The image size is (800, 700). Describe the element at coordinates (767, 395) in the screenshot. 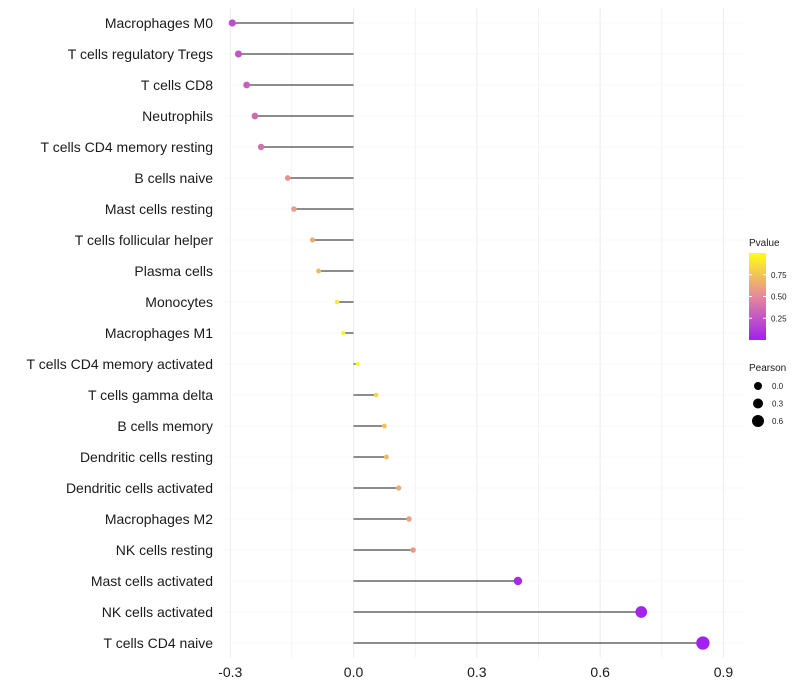

I see `size-legend: Pearson 0.0 0.3 0.6` at that location.